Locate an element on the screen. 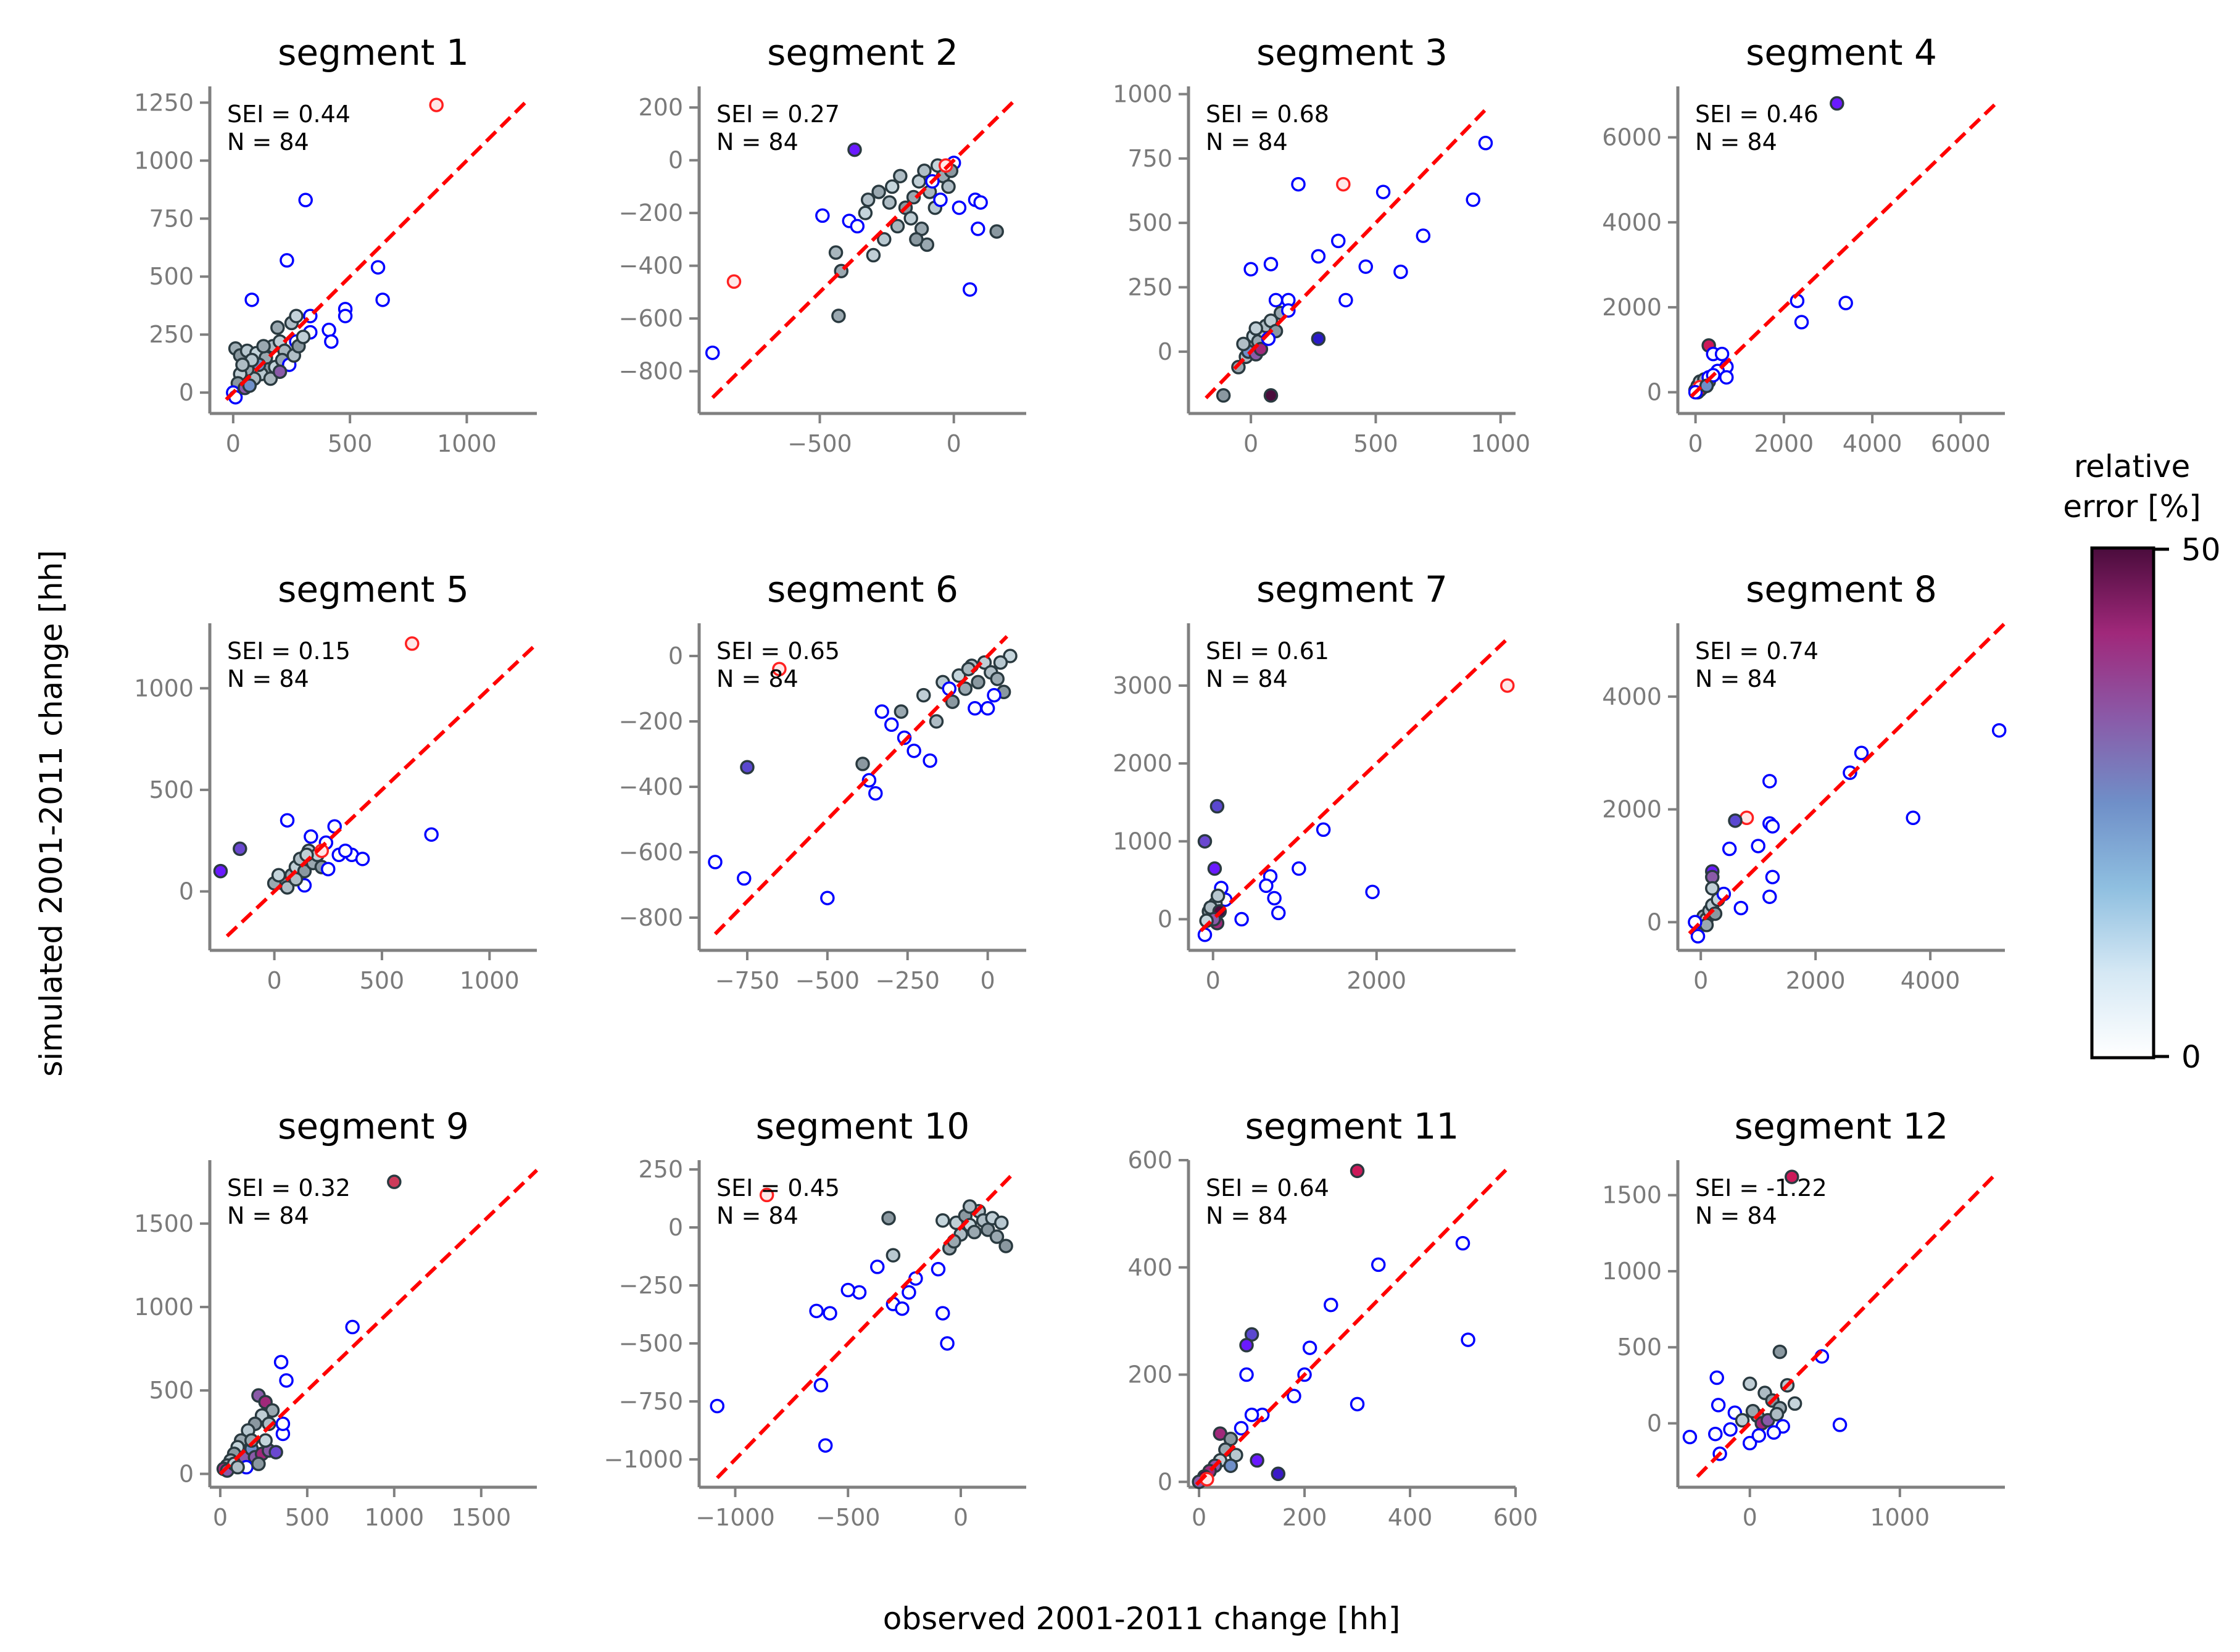  colorbar-min-label: 0 is located at coordinates (2191, 1057).